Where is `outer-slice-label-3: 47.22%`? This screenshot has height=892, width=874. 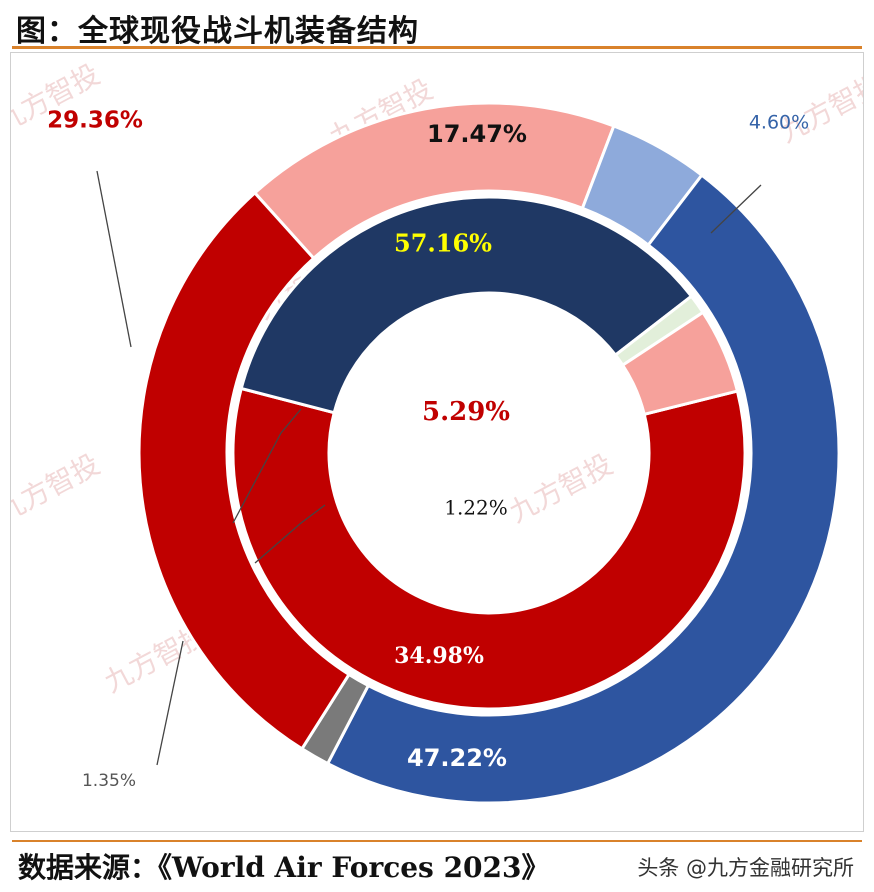
outer-slice-label-3: 47.22% is located at coordinates (457, 758).